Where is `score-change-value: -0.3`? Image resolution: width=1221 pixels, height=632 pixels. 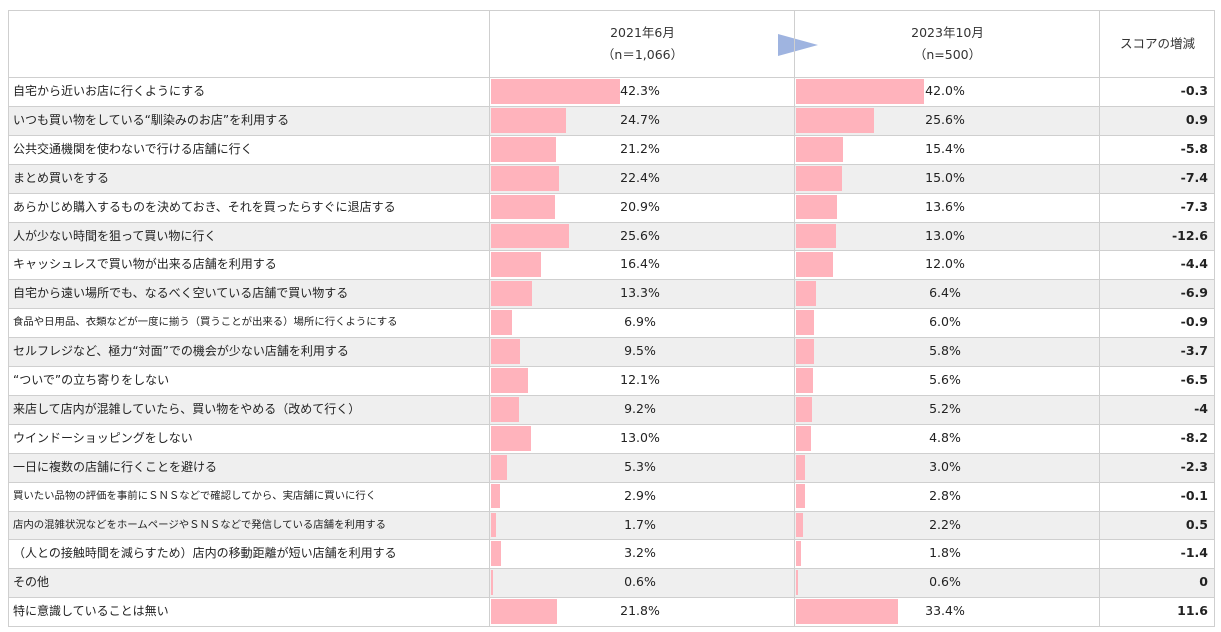 score-change-value: -0.3 is located at coordinates (1194, 90).